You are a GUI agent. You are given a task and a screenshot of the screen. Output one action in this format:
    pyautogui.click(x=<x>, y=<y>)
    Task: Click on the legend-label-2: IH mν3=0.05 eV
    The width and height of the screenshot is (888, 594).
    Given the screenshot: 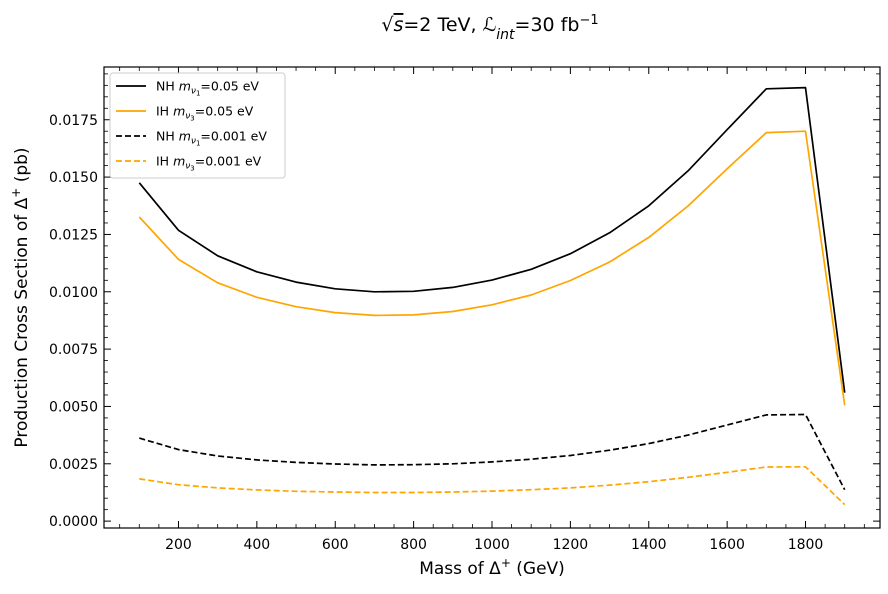 What is the action you would take?
    pyautogui.click(x=205, y=113)
    